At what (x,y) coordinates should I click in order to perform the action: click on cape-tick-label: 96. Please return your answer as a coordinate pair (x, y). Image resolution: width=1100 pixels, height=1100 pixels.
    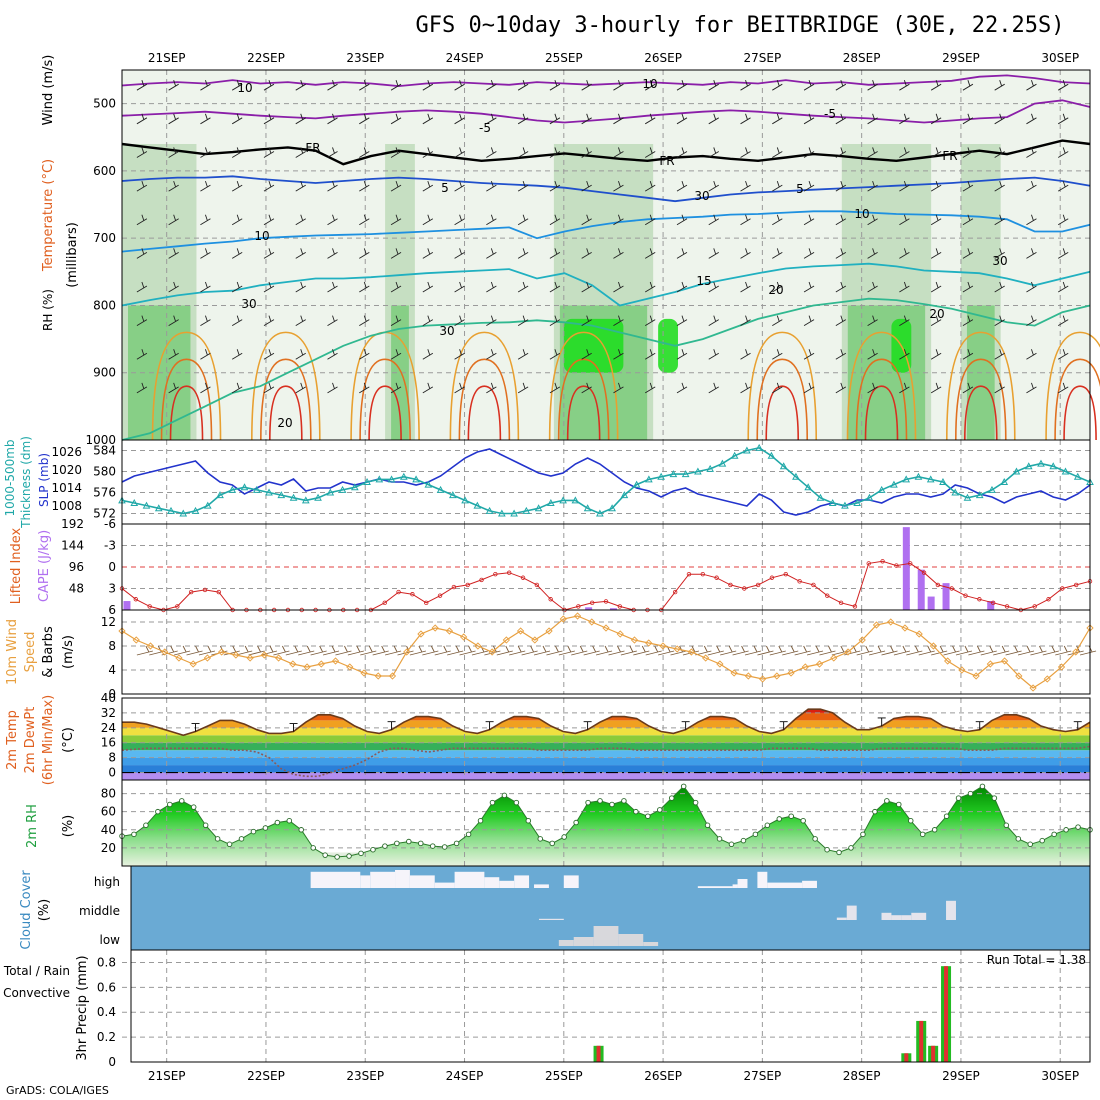
    Looking at the image, I should click on (76, 567).